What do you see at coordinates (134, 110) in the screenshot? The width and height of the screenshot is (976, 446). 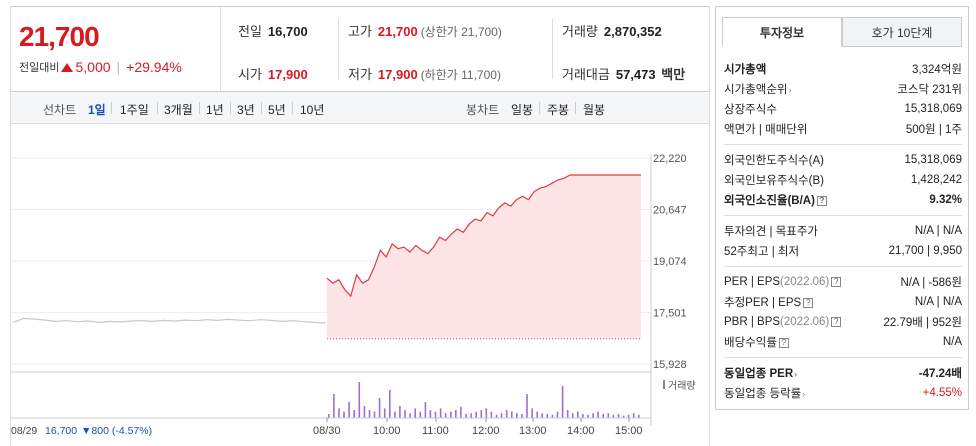 I see `period-1w: 1주일` at bounding box center [134, 110].